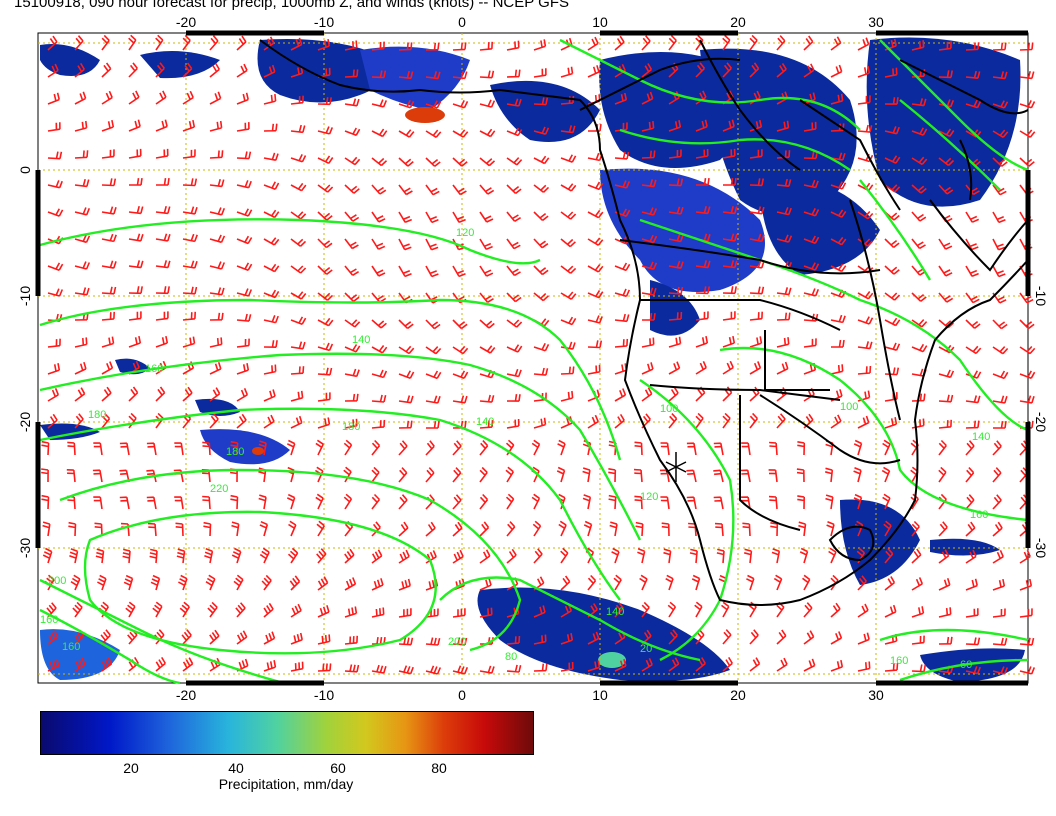 The height and width of the screenshot is (816, 1056). I want to click on colorbar-tick: 40, so click(236, 768).